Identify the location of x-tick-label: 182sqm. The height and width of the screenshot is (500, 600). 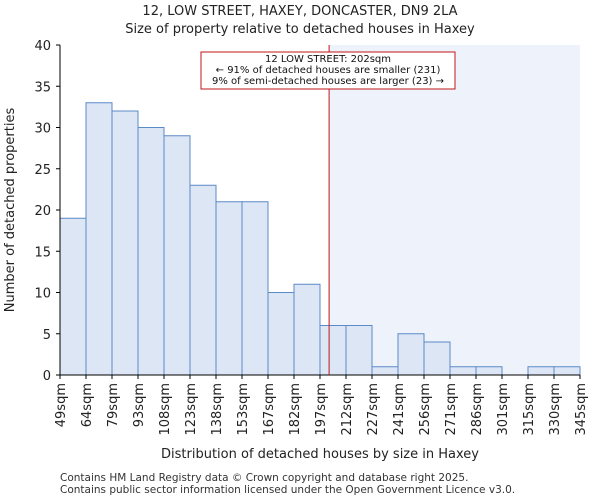
(295, 409).